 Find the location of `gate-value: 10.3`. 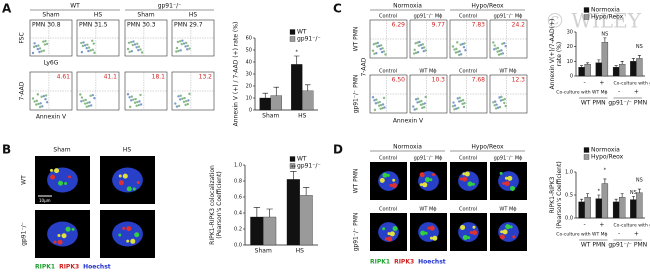

gate-value: 10.3 is located at coordinates (439, 80).